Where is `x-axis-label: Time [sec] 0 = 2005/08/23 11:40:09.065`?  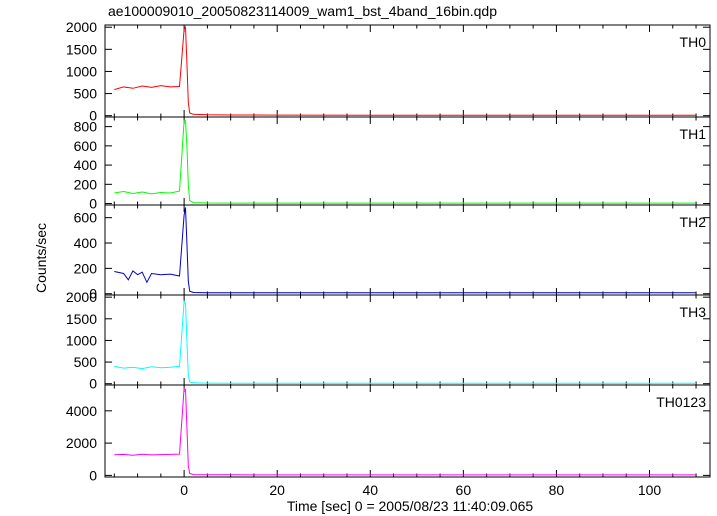
x-axis-label: Time [sec] 0 = 2005/08/23 11:40:09.065 is located at coordinates (410, 506).